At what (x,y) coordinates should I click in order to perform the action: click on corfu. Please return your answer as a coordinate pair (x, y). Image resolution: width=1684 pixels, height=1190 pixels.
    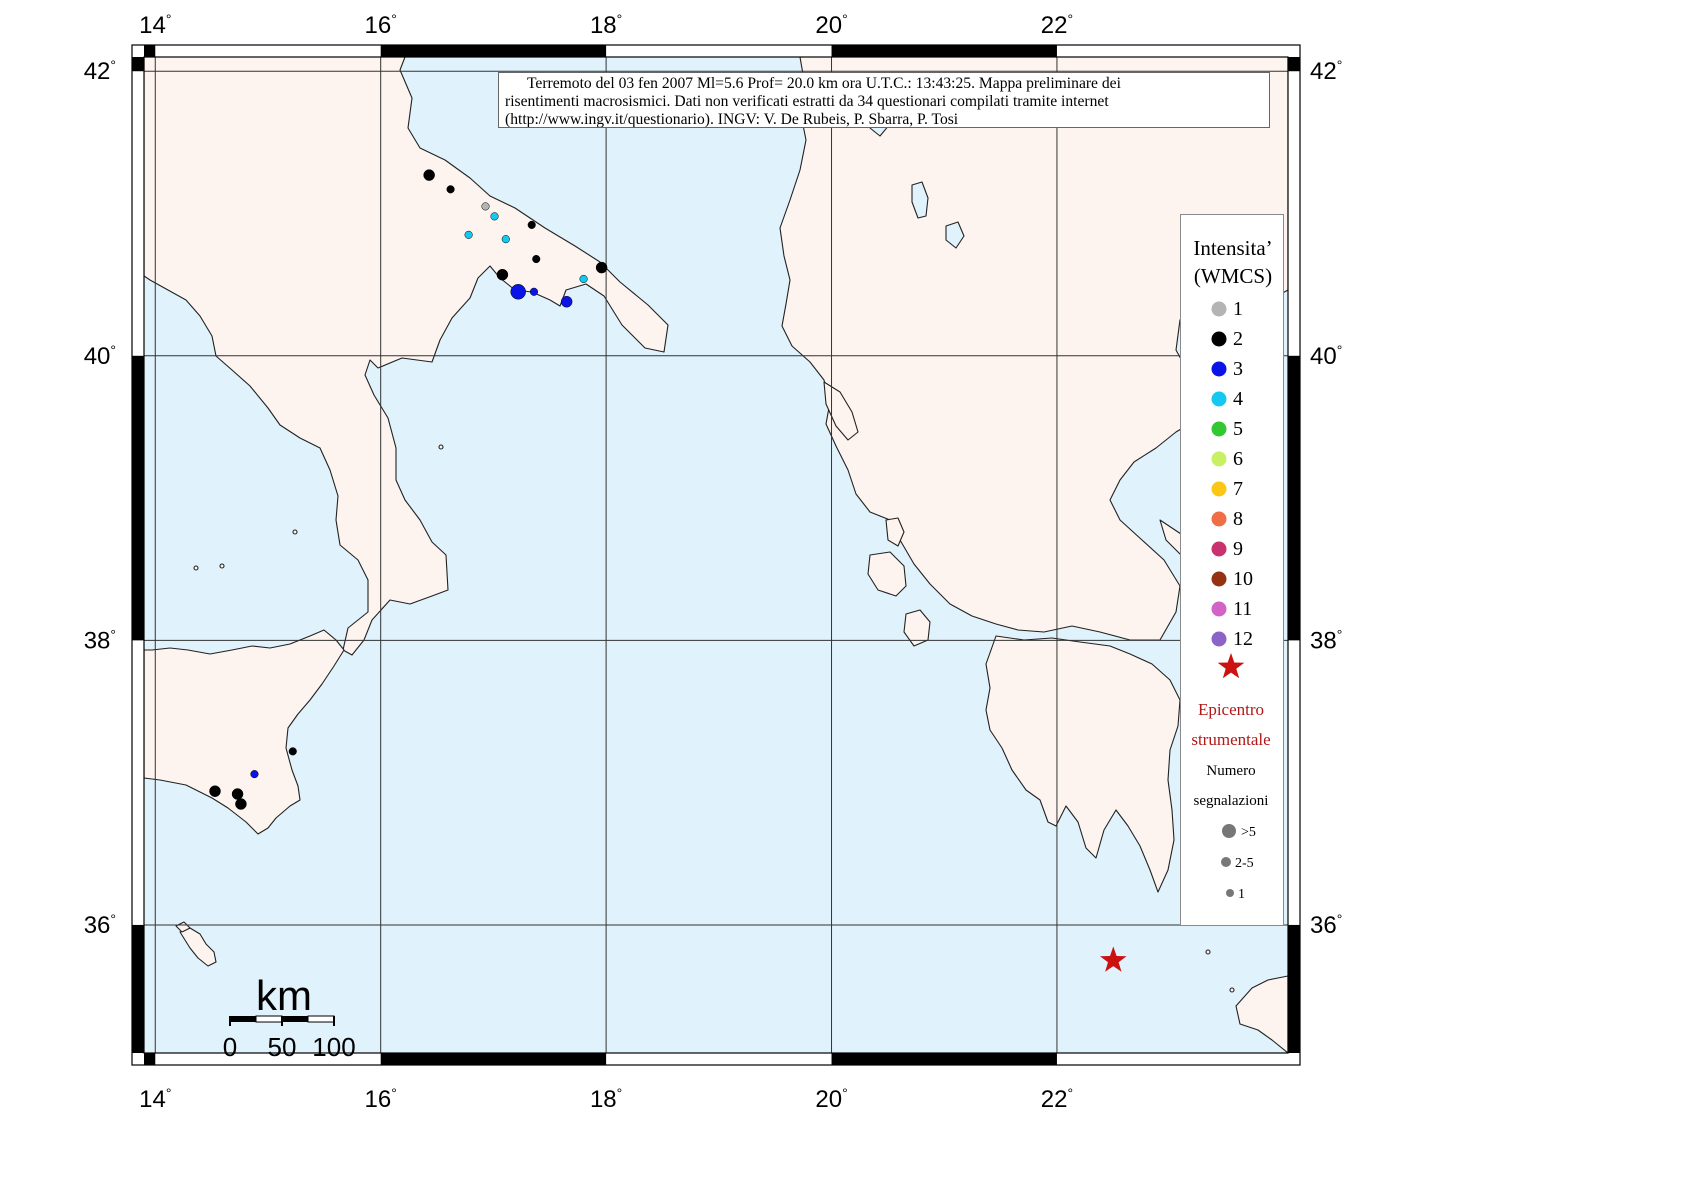
    Looking at the image, I should click on (841, 411).